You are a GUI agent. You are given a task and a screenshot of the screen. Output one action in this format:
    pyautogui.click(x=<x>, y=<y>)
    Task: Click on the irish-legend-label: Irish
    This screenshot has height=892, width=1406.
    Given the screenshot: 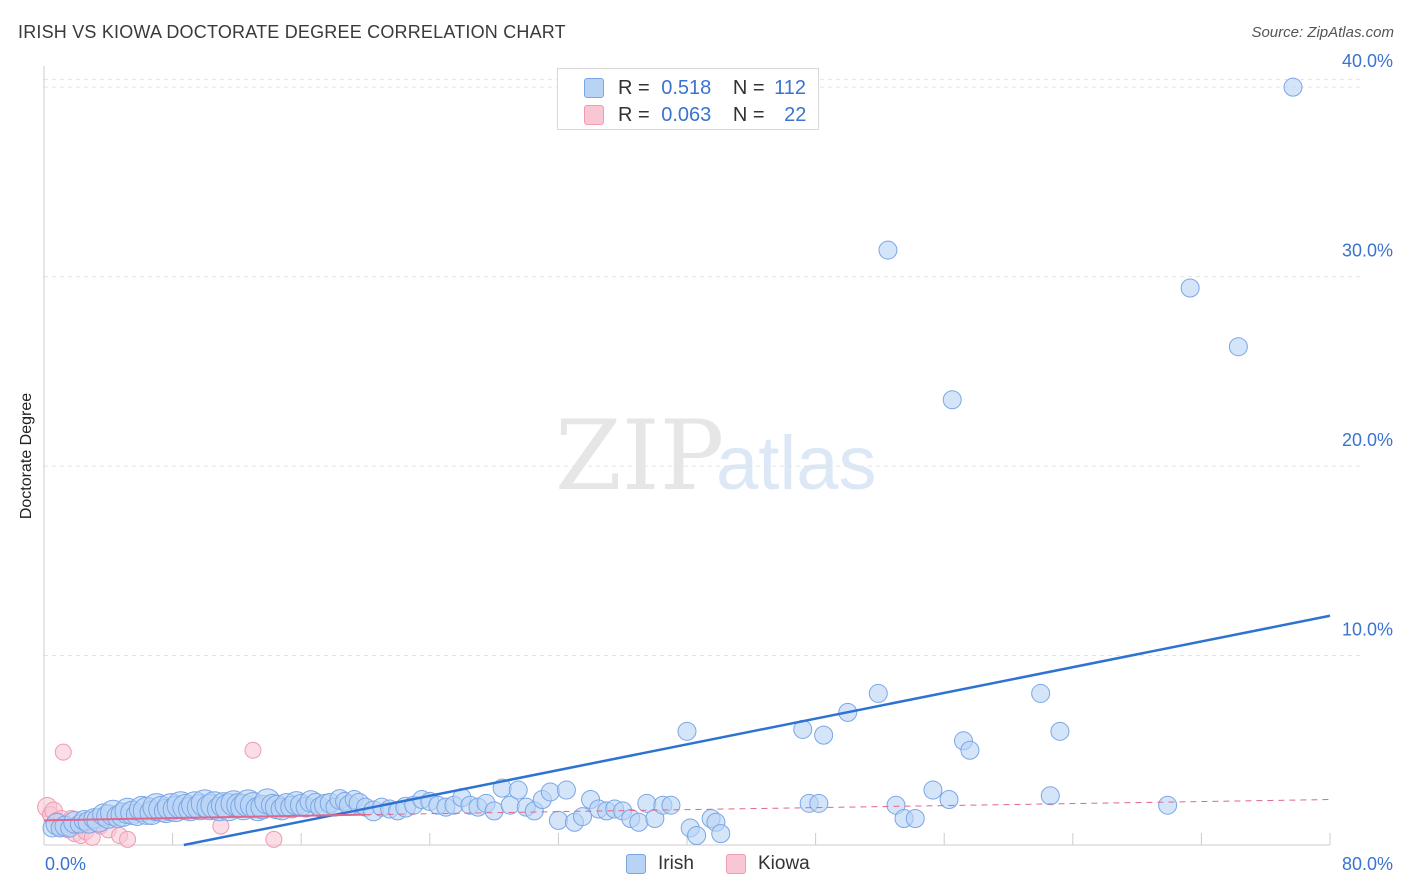 What is the action you would take?
    pyautogui.click(x=676, y=863)
    